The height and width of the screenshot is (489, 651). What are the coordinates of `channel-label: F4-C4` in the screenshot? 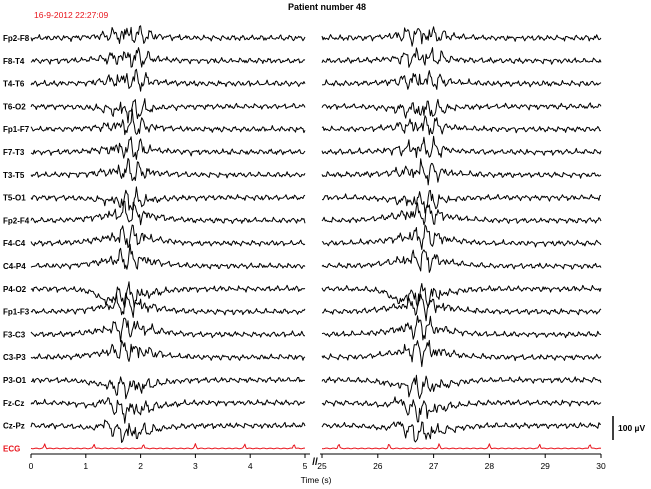 It's located at (14, 243).